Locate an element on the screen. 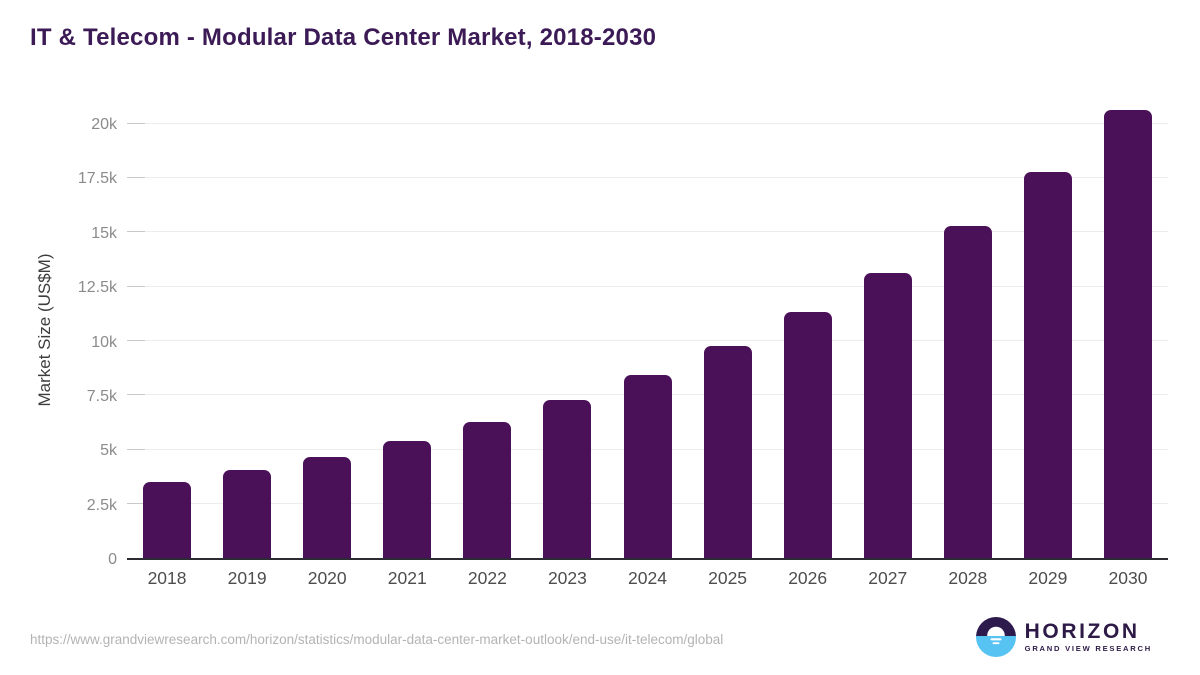  x-slot: 2028 is located at coordinates (968, 578).